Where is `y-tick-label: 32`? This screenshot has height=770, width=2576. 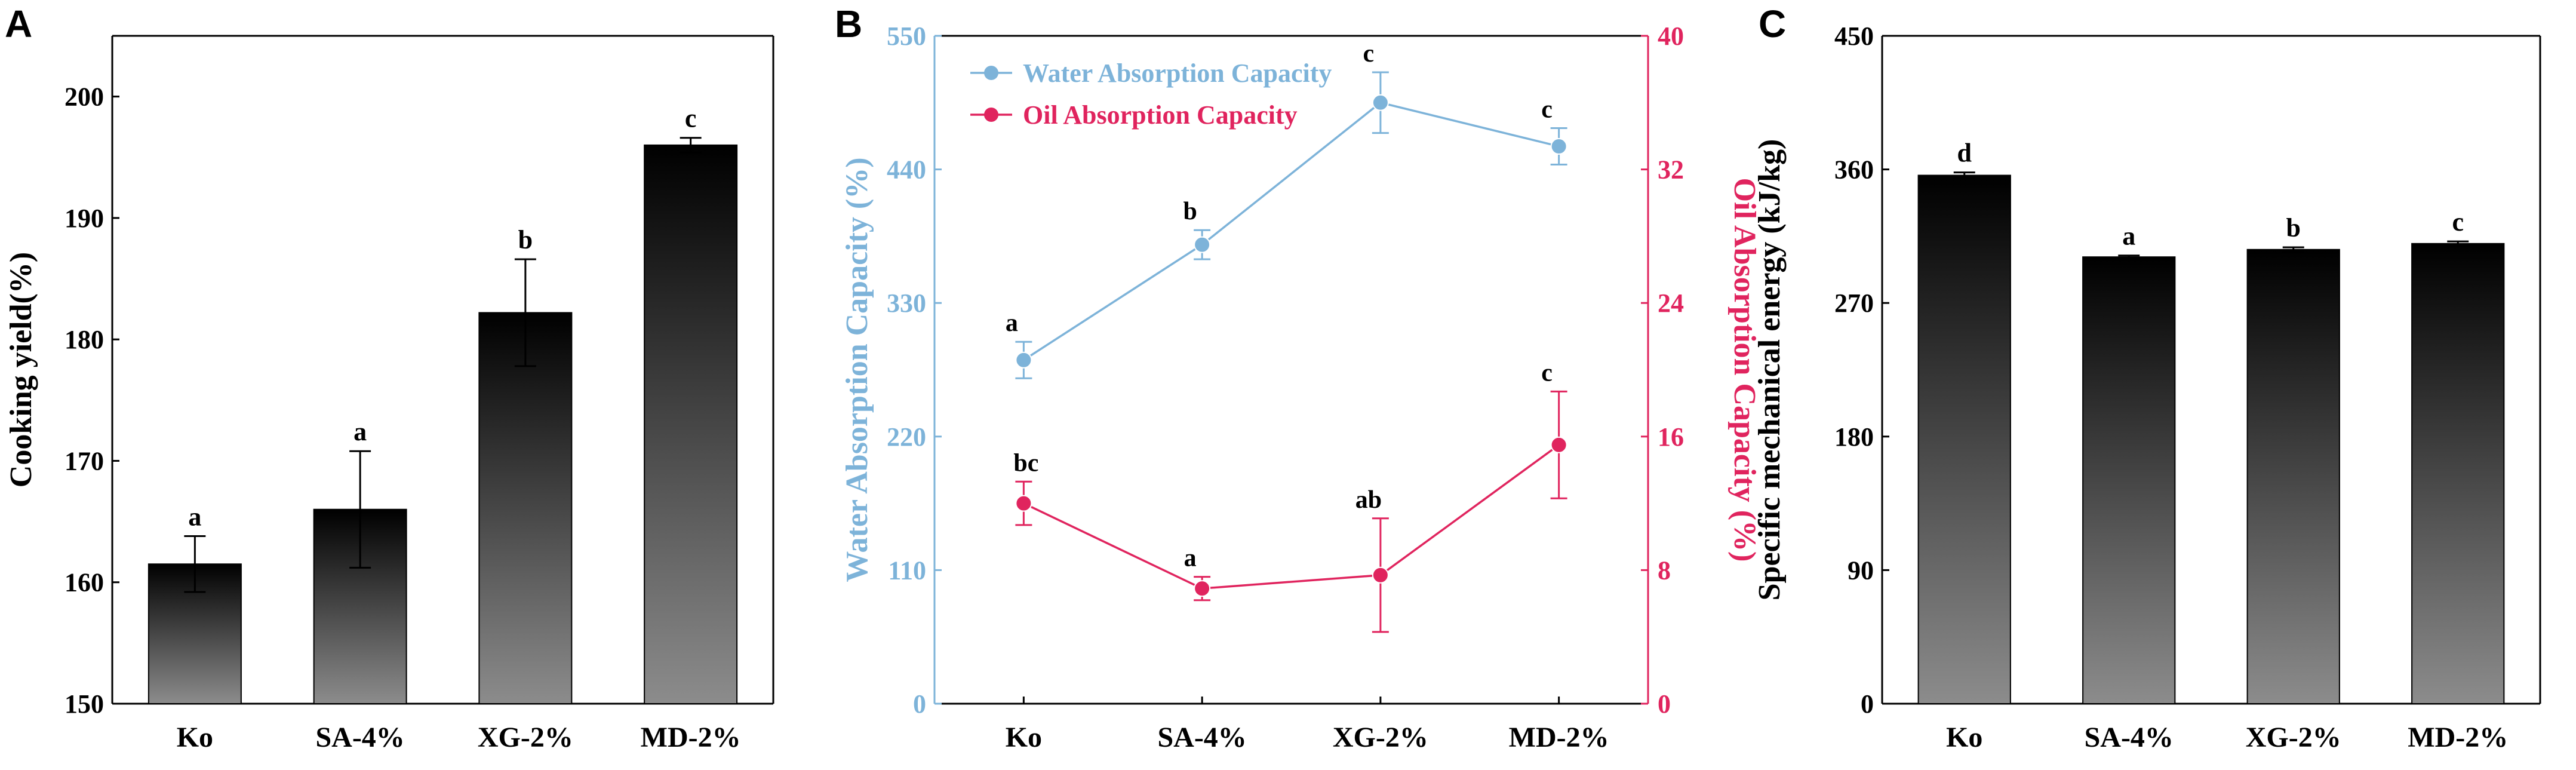
y-tick-label: 32 is located at coordinates (1671, 170).